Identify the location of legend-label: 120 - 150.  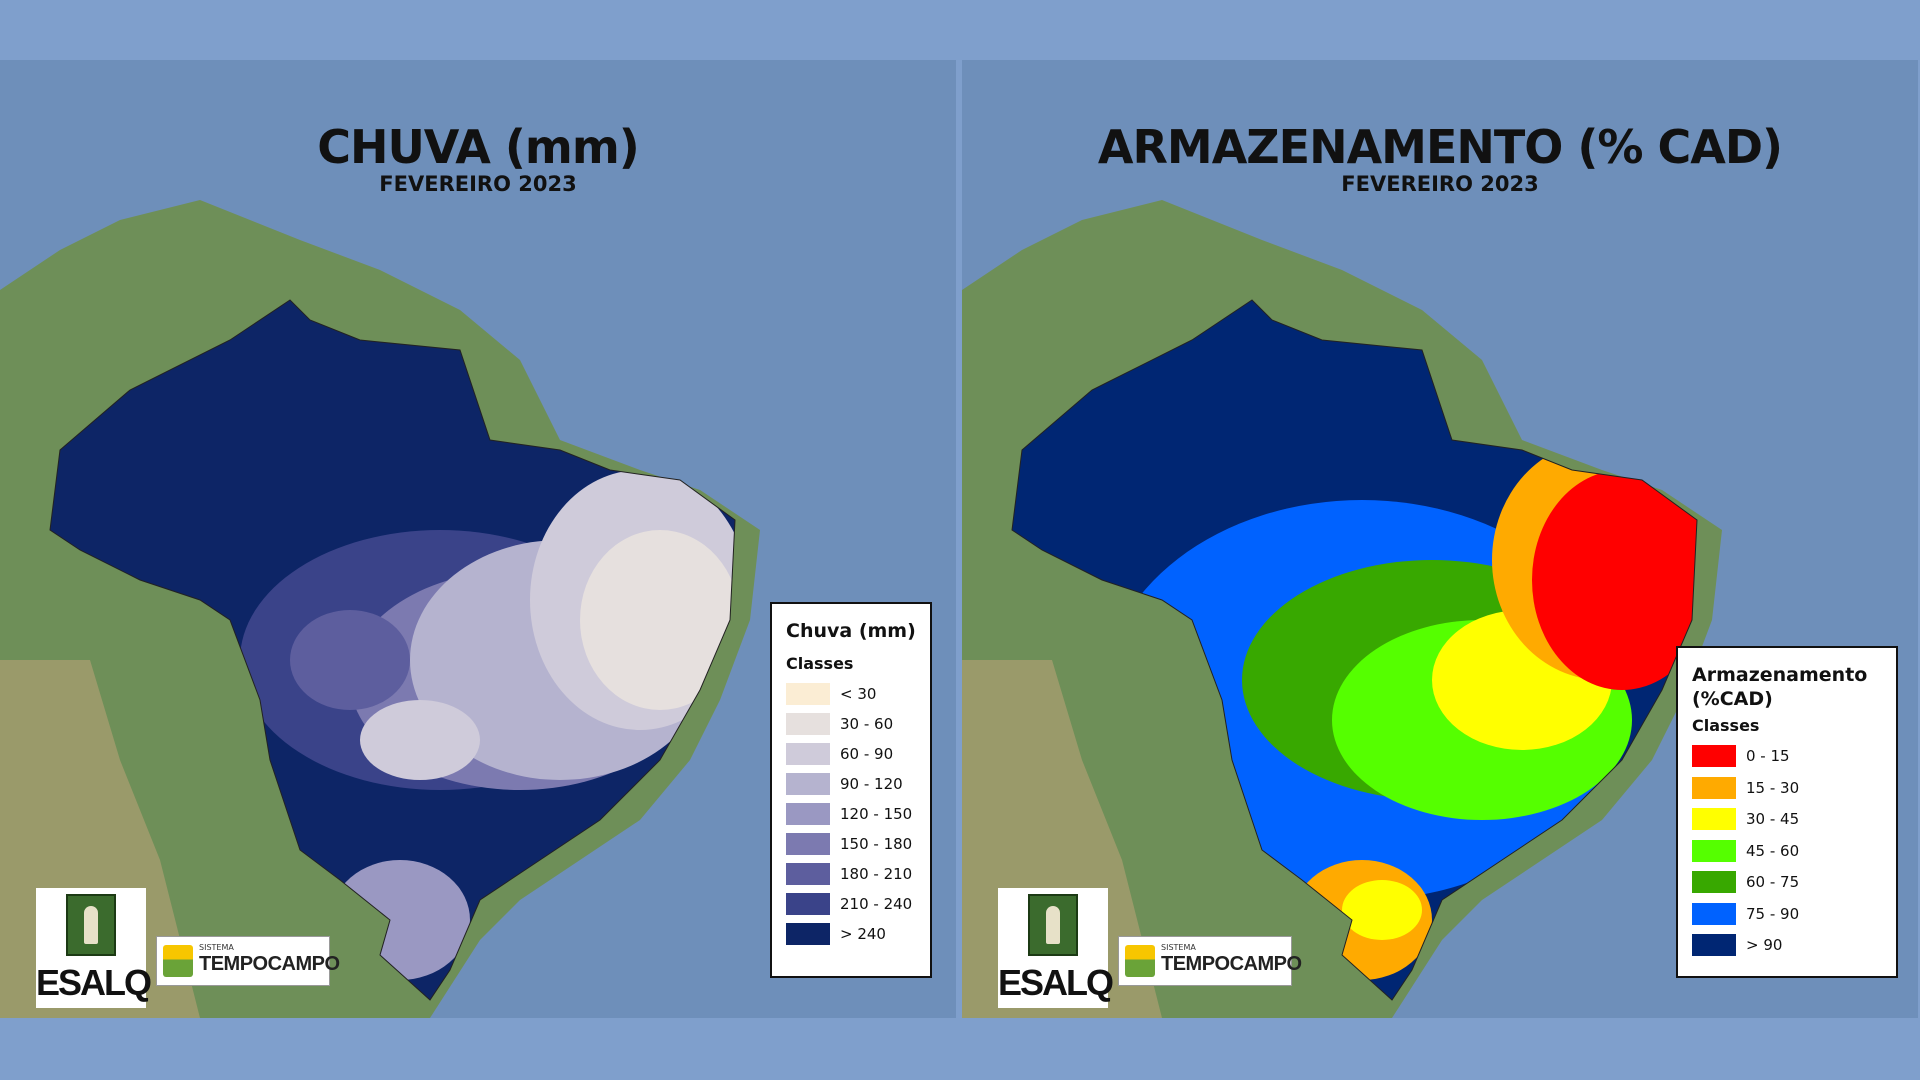
(876, 813).